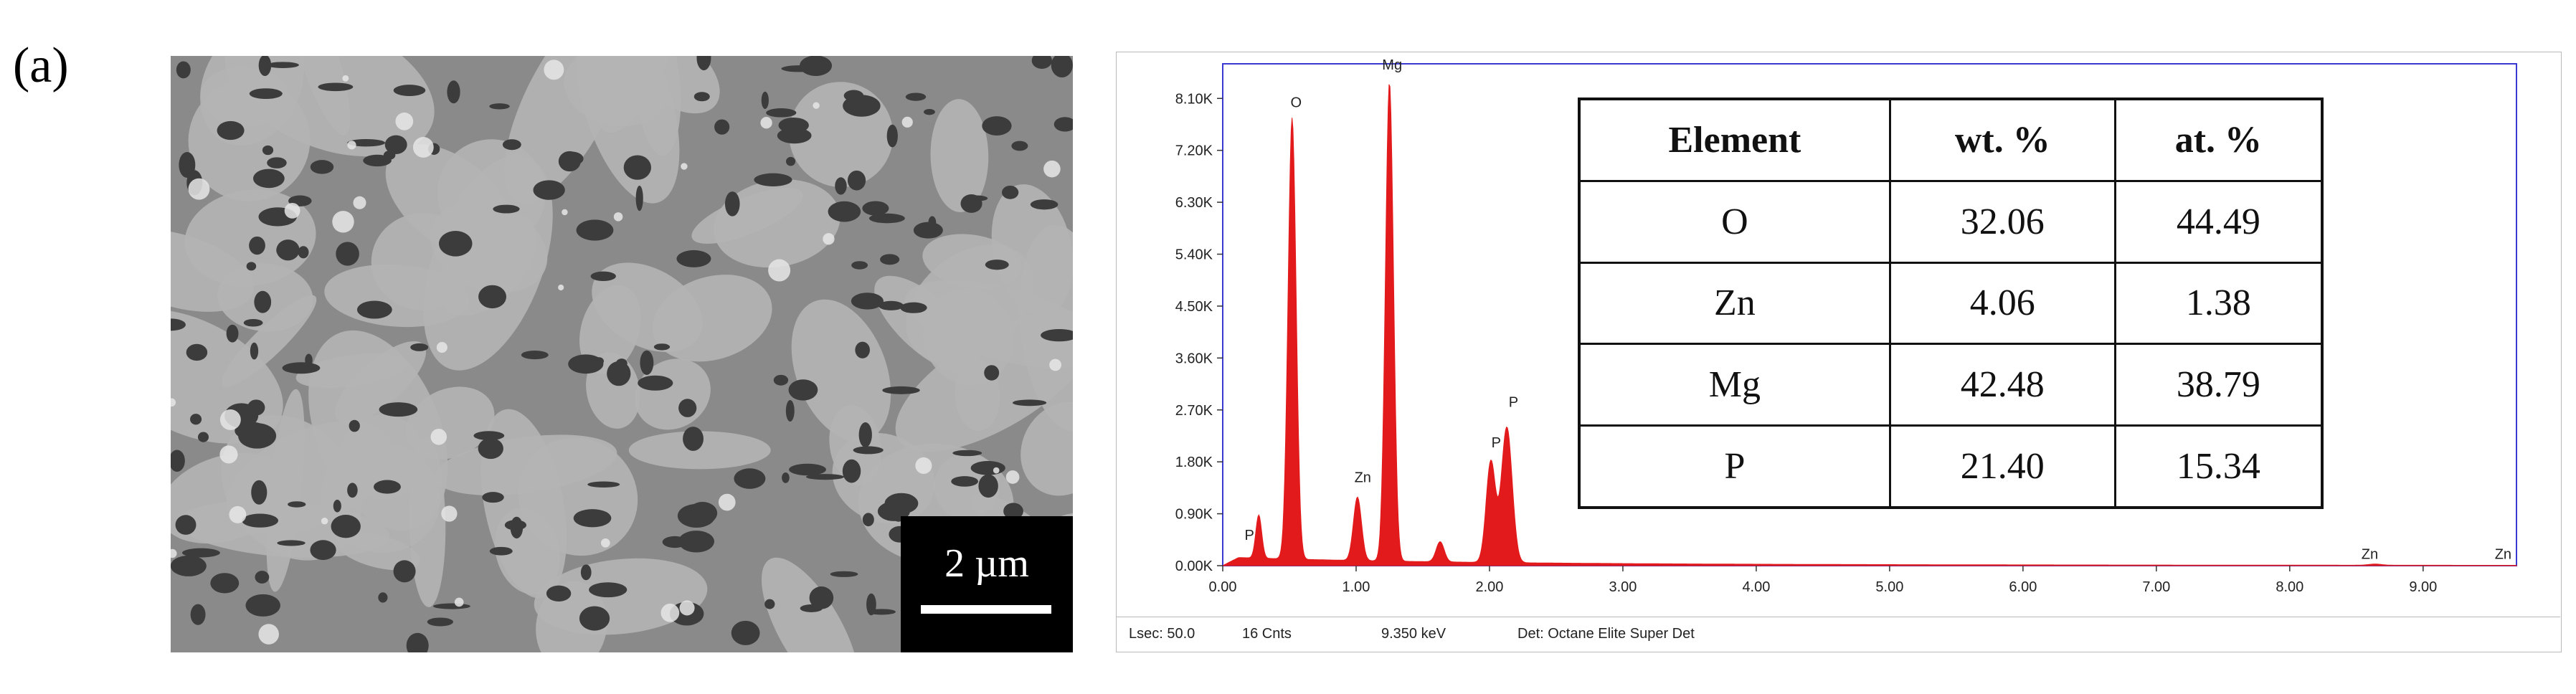 This screenshot has width=2576, height=694. What do you see at coordinates (2289, 587) in the screenshot?
I see `x-tick-label: 8.00` at bounding box center [2289, 587].